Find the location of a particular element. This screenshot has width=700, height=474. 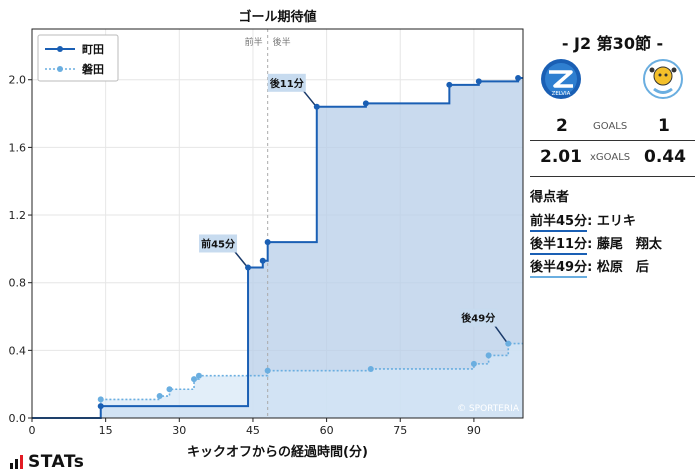

x-tick-label: 90 is located at coordinates (474, 430).